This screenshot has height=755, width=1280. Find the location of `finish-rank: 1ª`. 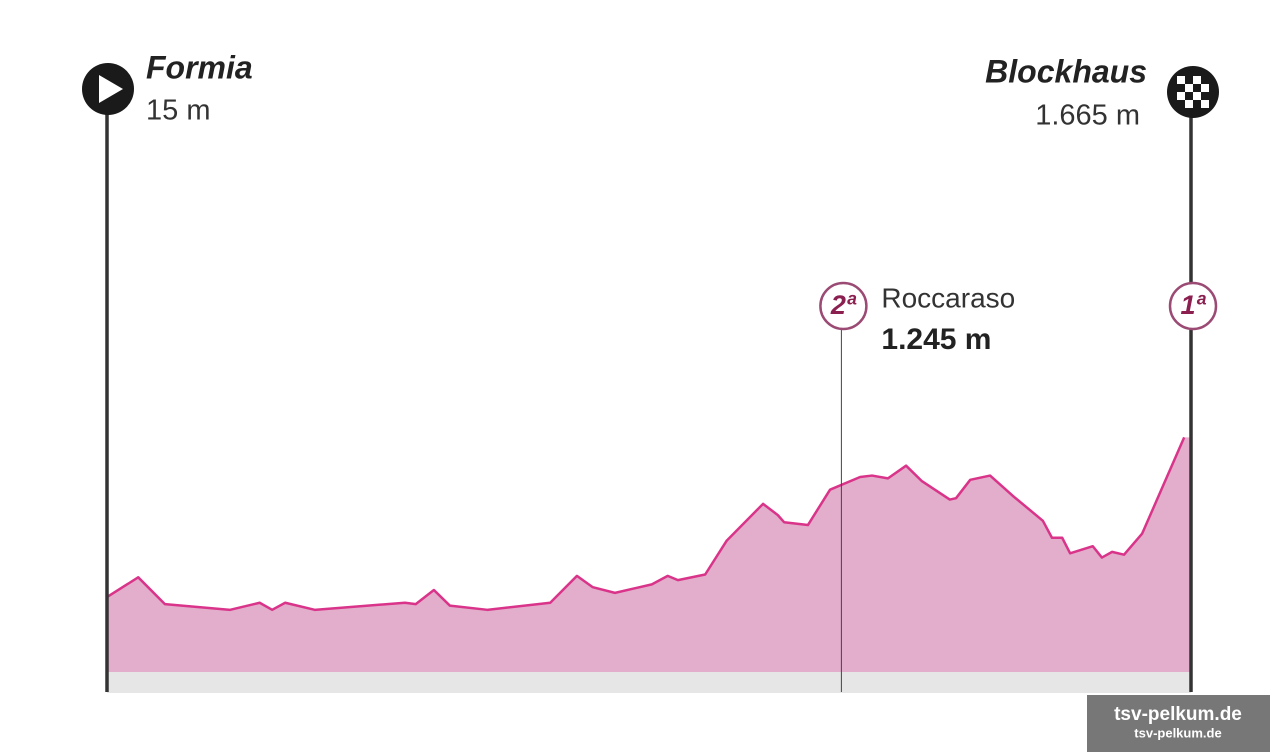

finish-rank: 1ª is located at coordinates (1193, 305).